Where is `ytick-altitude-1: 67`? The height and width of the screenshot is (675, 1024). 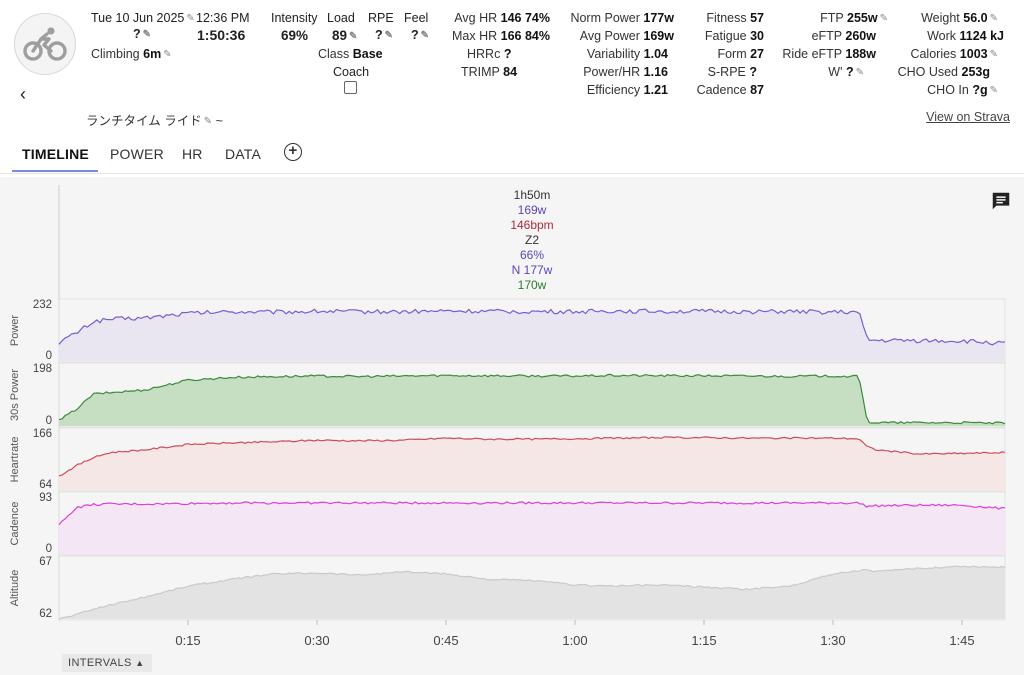 ytick-altitude-1: 67 is located at coordinates (45, 562).